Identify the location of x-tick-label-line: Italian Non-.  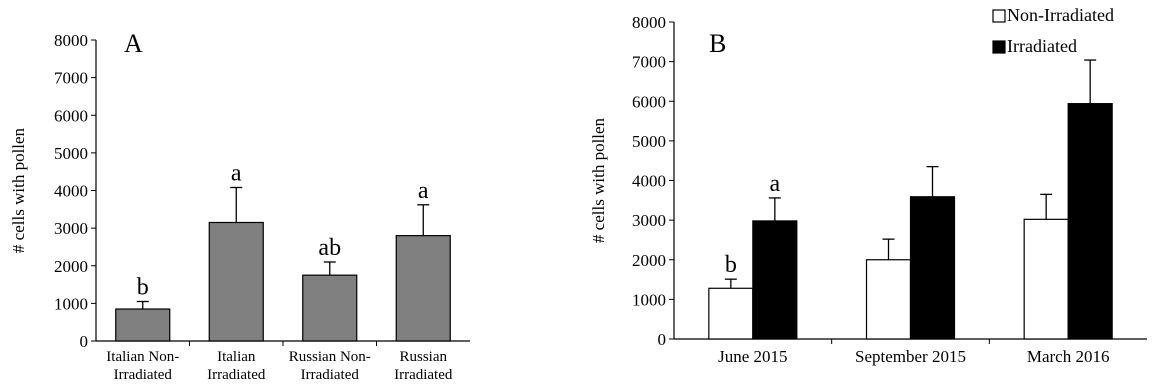
(142, 357).